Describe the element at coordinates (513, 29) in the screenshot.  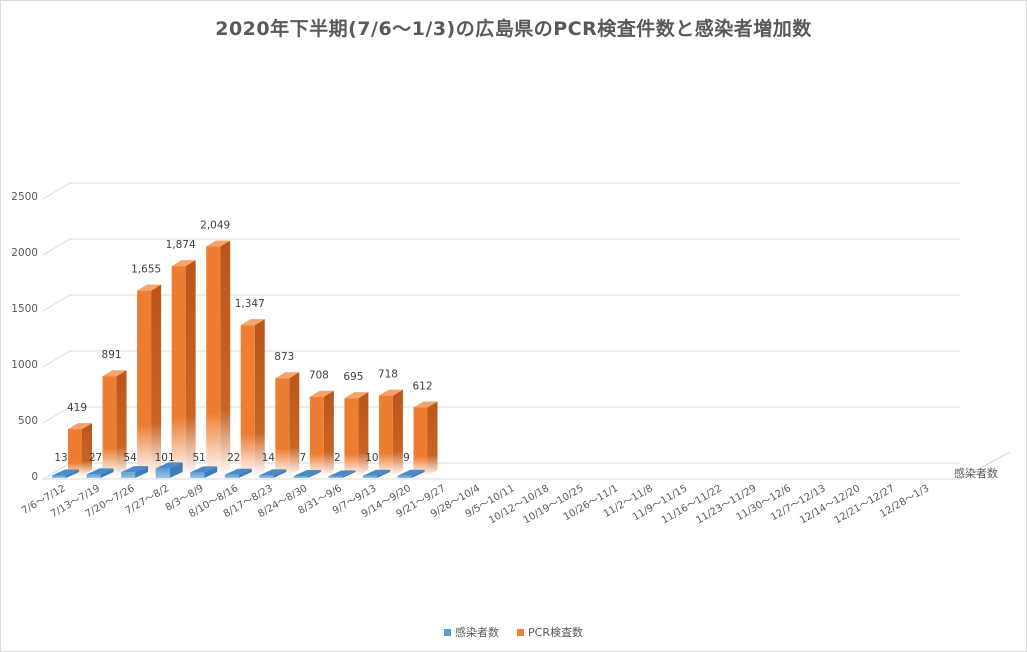
I see `chart-title: 2020年下半期(7/6〜1/3)の広島県のPCR検査件数と感染者増加数` at that location.